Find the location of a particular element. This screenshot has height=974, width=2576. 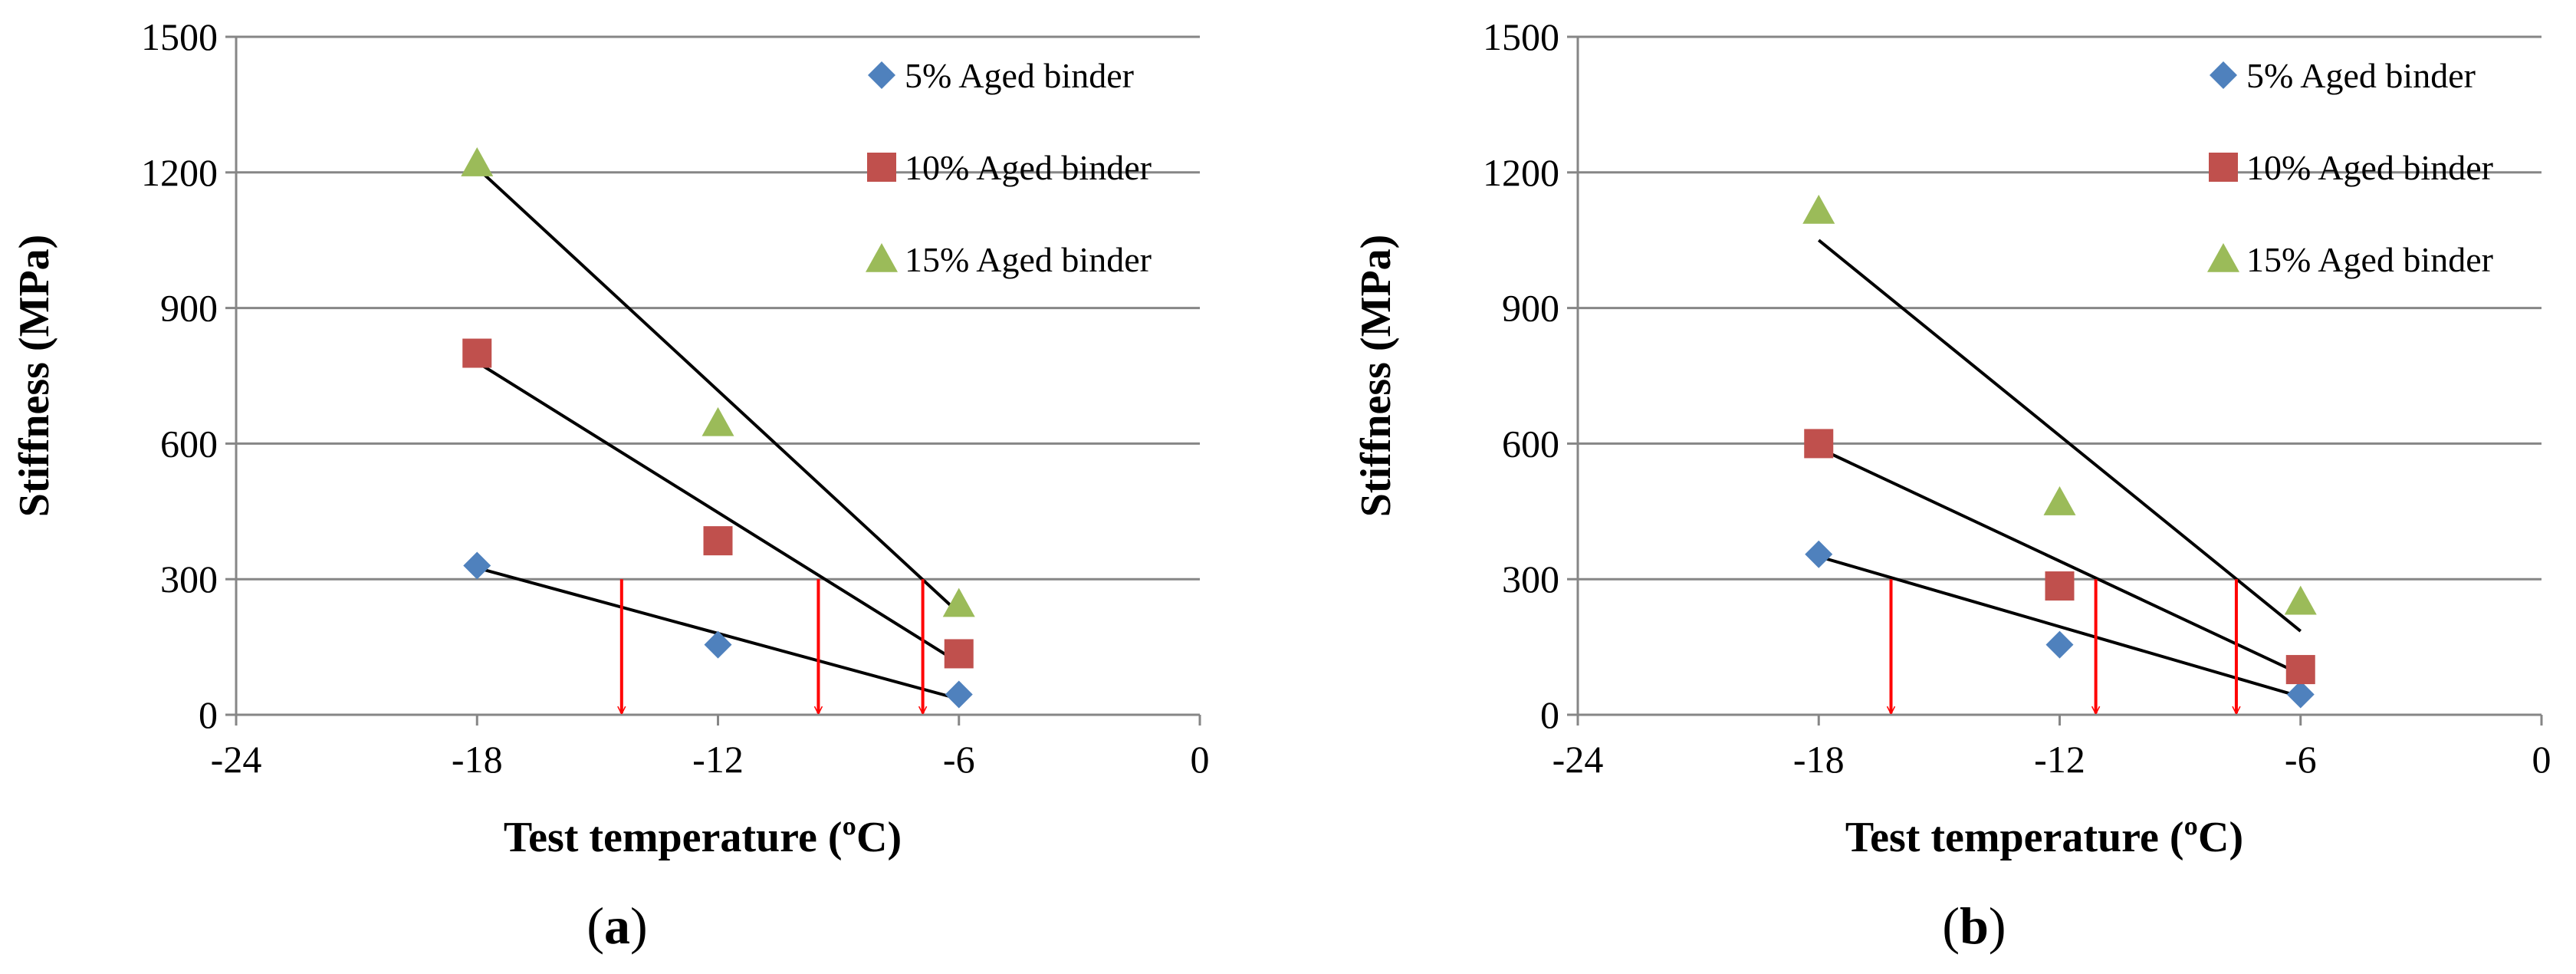

trendline-diamond is located at coordinates (2060, 626).